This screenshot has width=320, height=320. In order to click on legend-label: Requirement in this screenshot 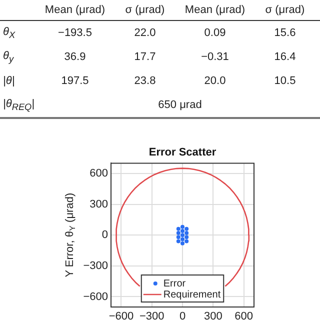, I will do `click(192, 294)`.